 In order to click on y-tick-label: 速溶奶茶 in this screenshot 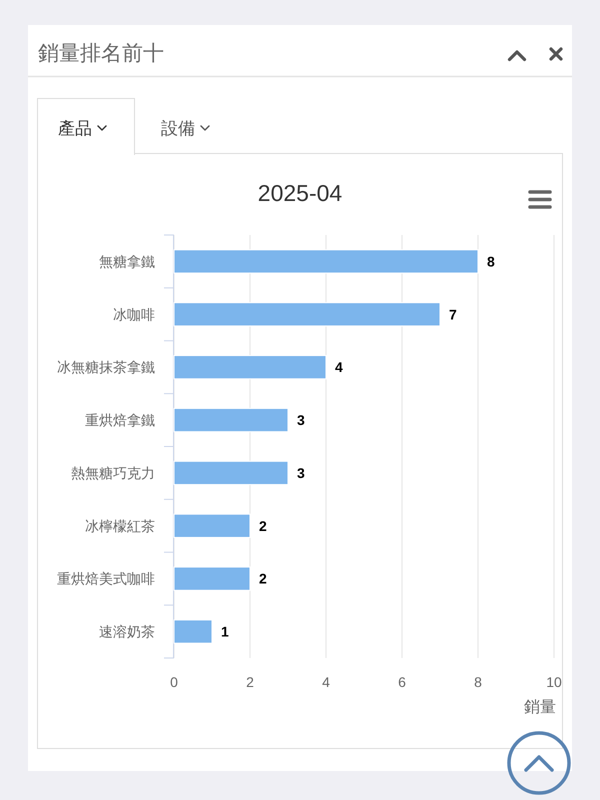, I will do `click(127, 632)`.